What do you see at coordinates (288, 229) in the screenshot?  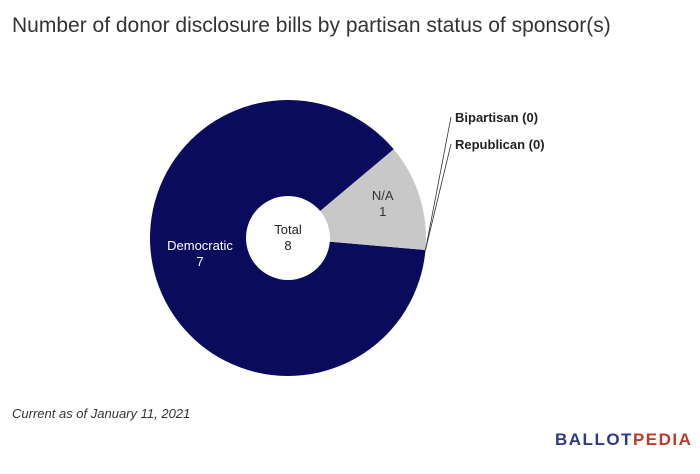 I see `center-total-label: Total` at bounding box center [288, 229].